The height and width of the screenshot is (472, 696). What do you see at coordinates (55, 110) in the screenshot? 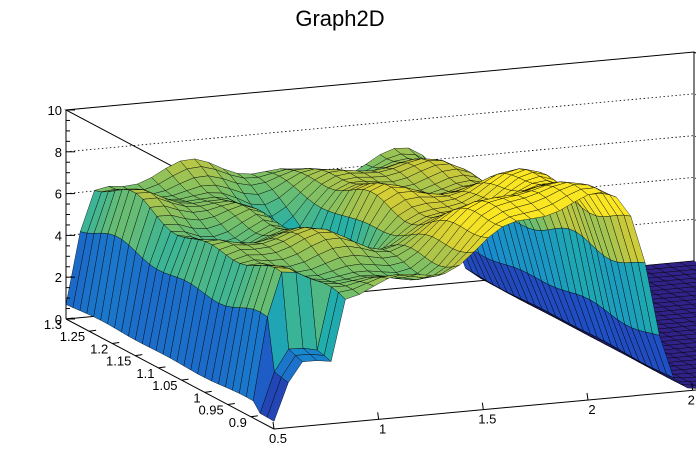
I see `z-tick-label: 10` at bounding box center [55, 110].